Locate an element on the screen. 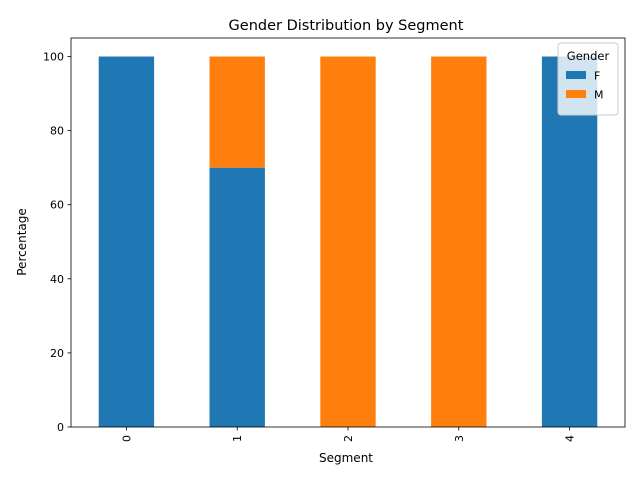 This screenshot has width=640, height=484. y-tick-label: 0 is located at coordinates (60, 427).